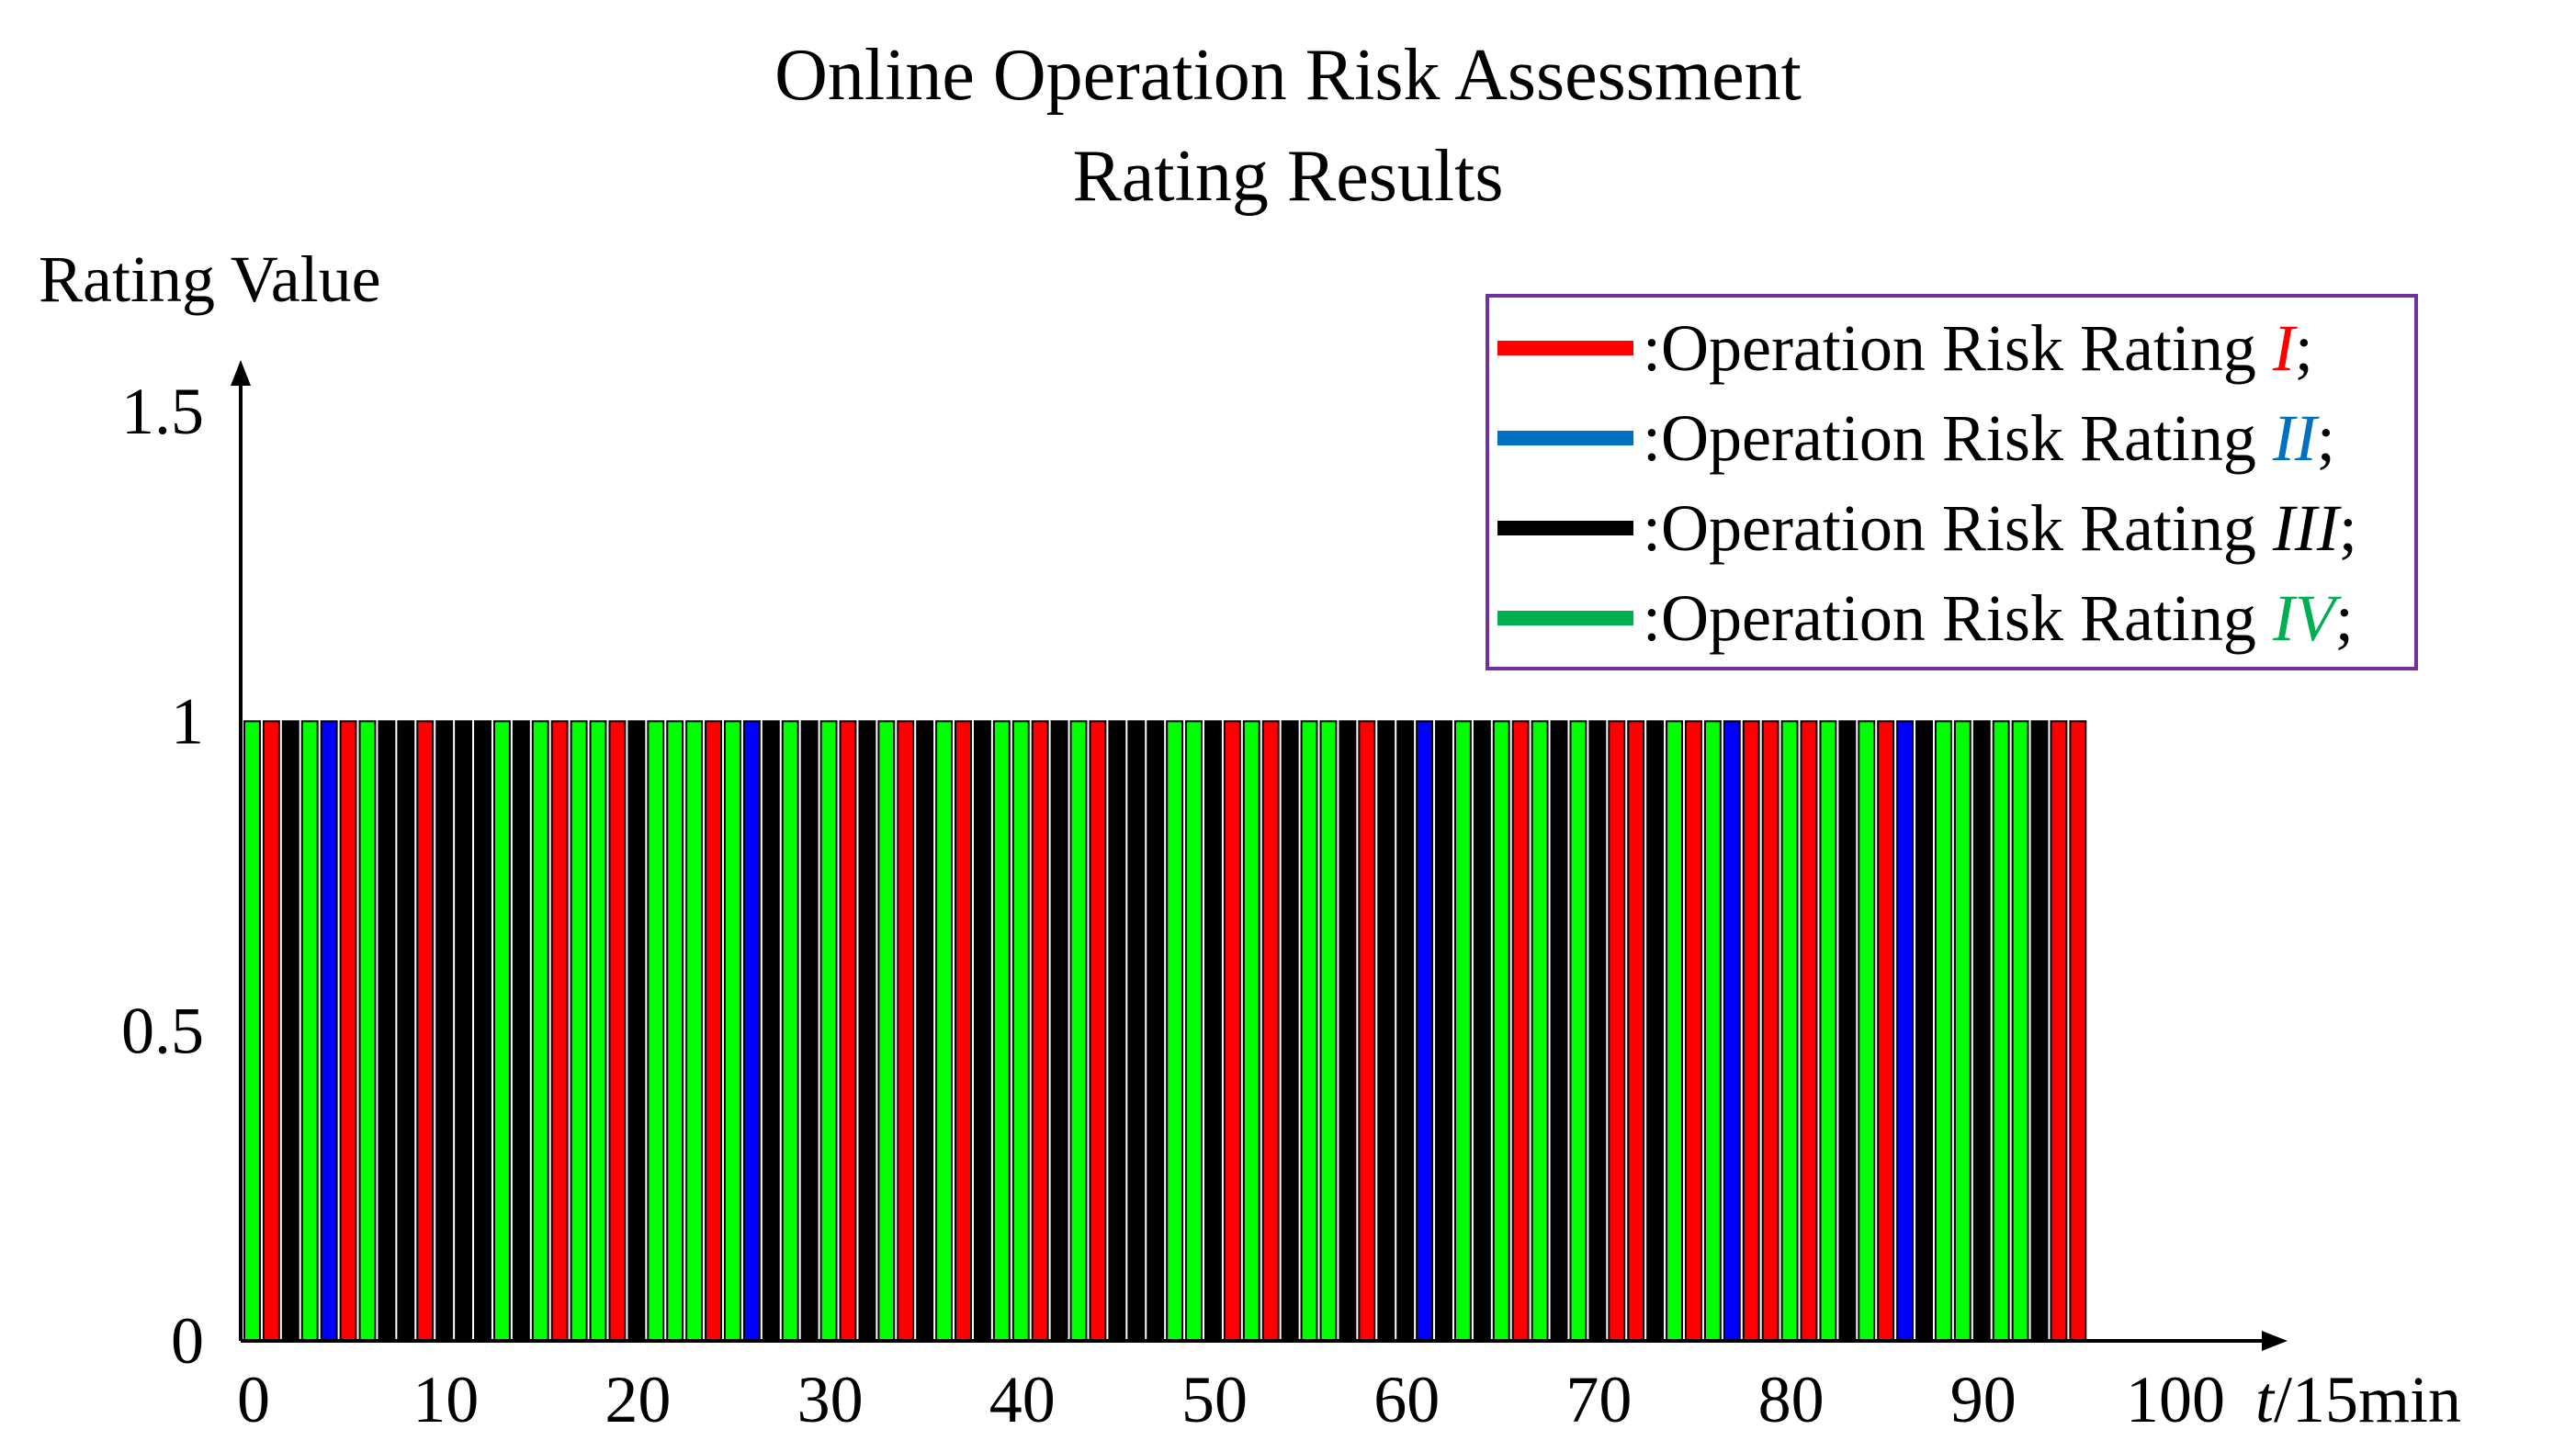 The image size is (2576, 1452). What do you see at coordinates (1998, 618) in the screenshot?
I see `legend-label-IV: :Operation Risk Rating IV;` at bounding box center [1998, 618].